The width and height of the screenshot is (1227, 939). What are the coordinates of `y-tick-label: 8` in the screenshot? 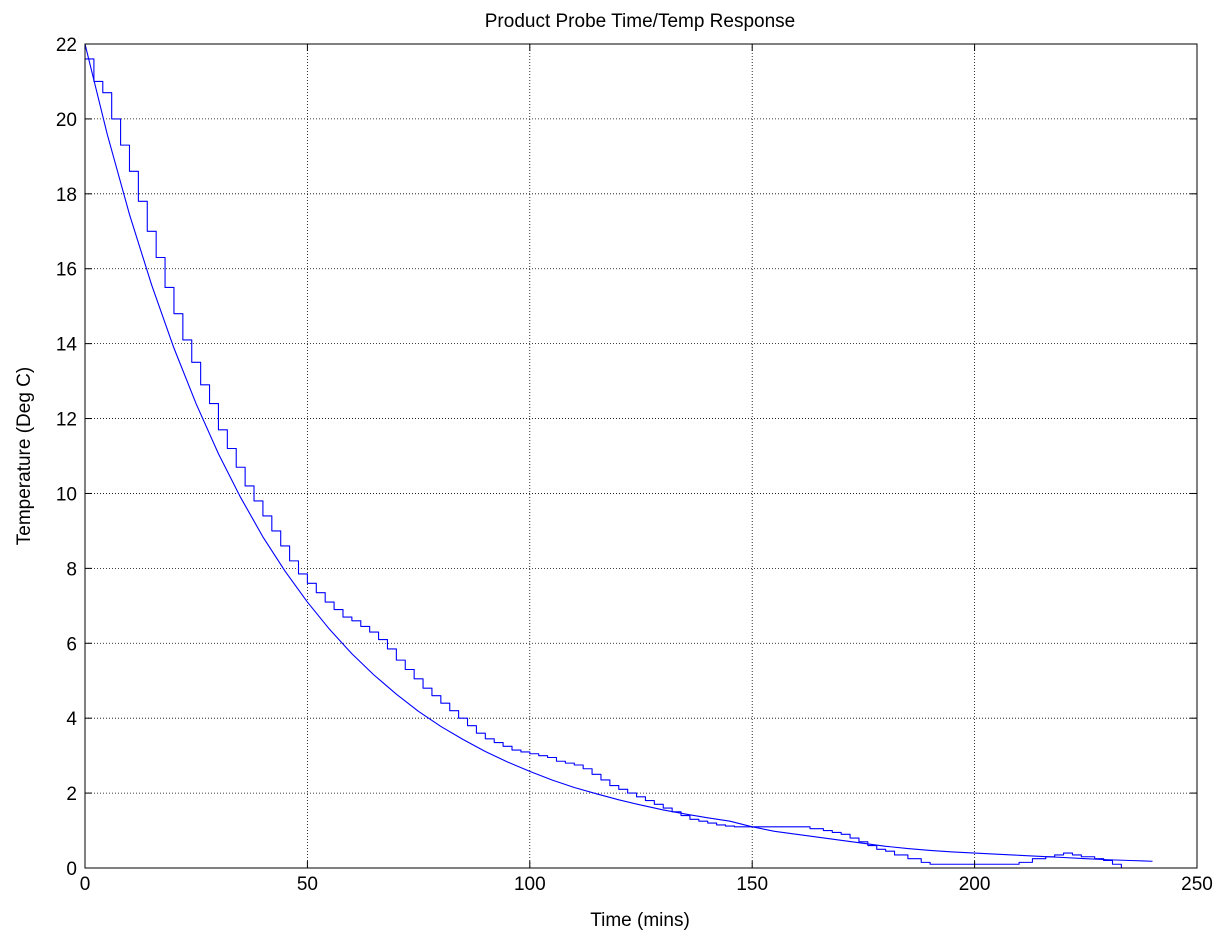 It's located at (71, 569).